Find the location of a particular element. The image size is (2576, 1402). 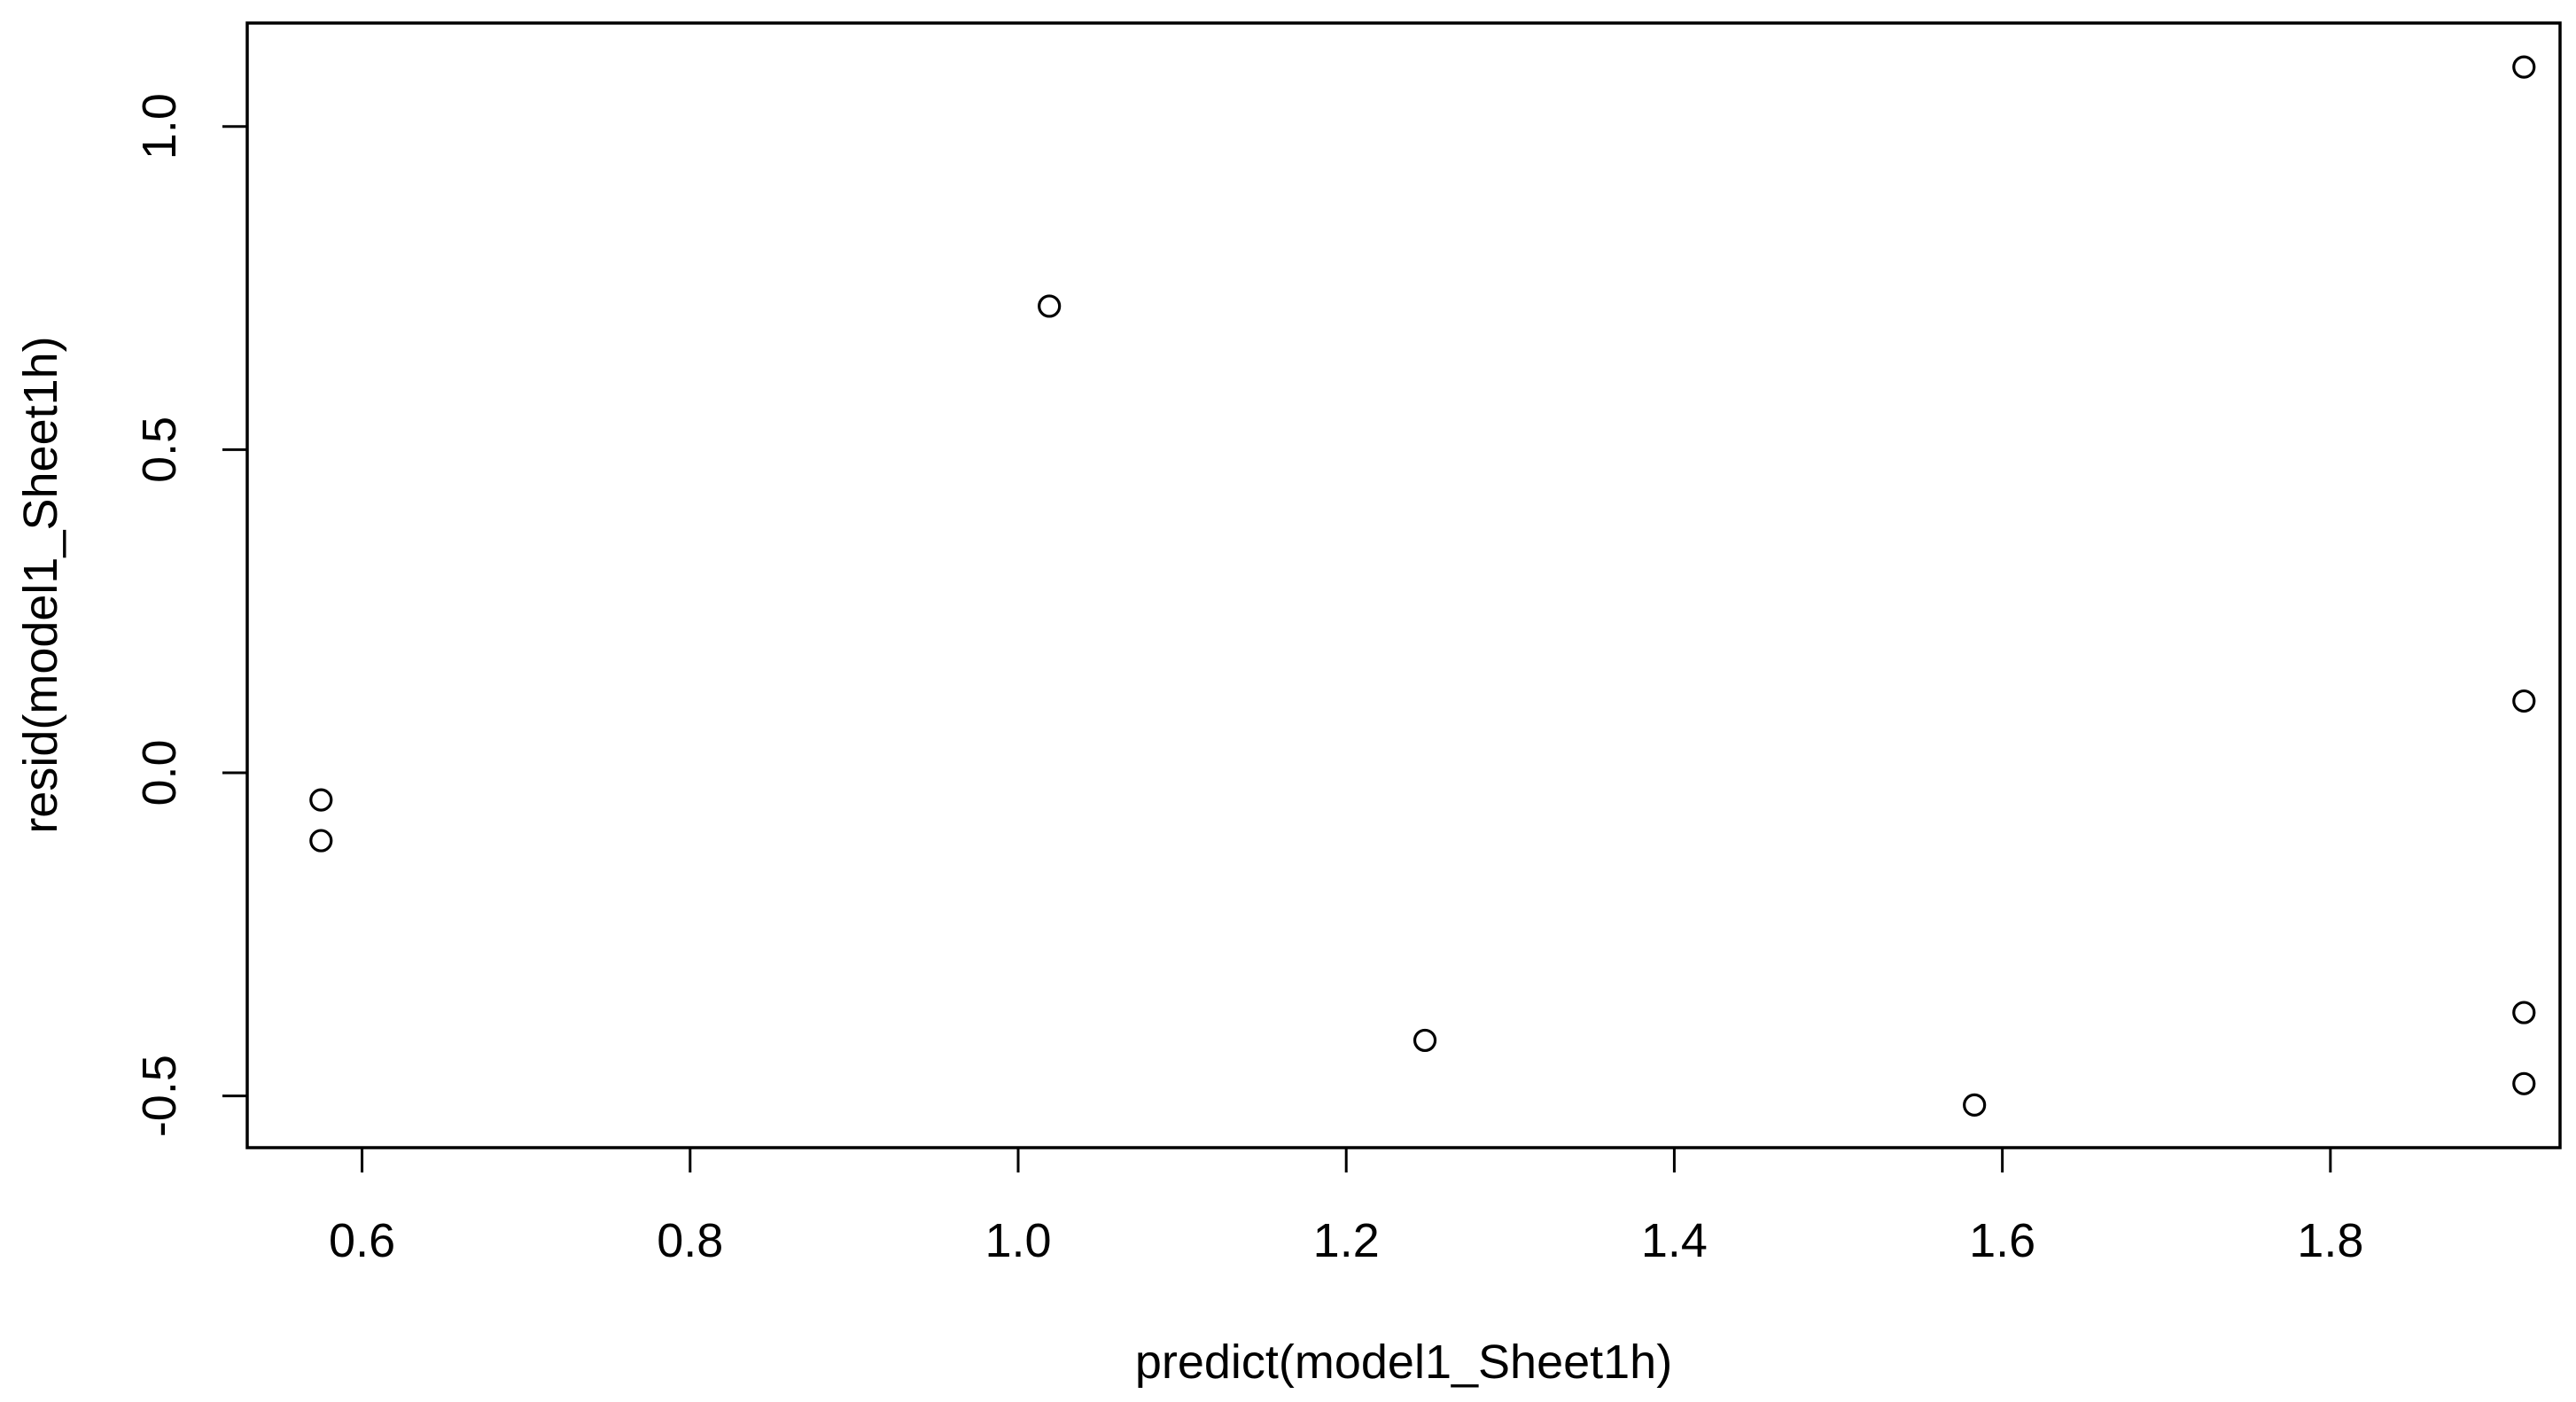

x-axis: 0.6 0.8 1.0 1.2 1.4 1.6 1.8 is located at coordinates (1346, 1206).